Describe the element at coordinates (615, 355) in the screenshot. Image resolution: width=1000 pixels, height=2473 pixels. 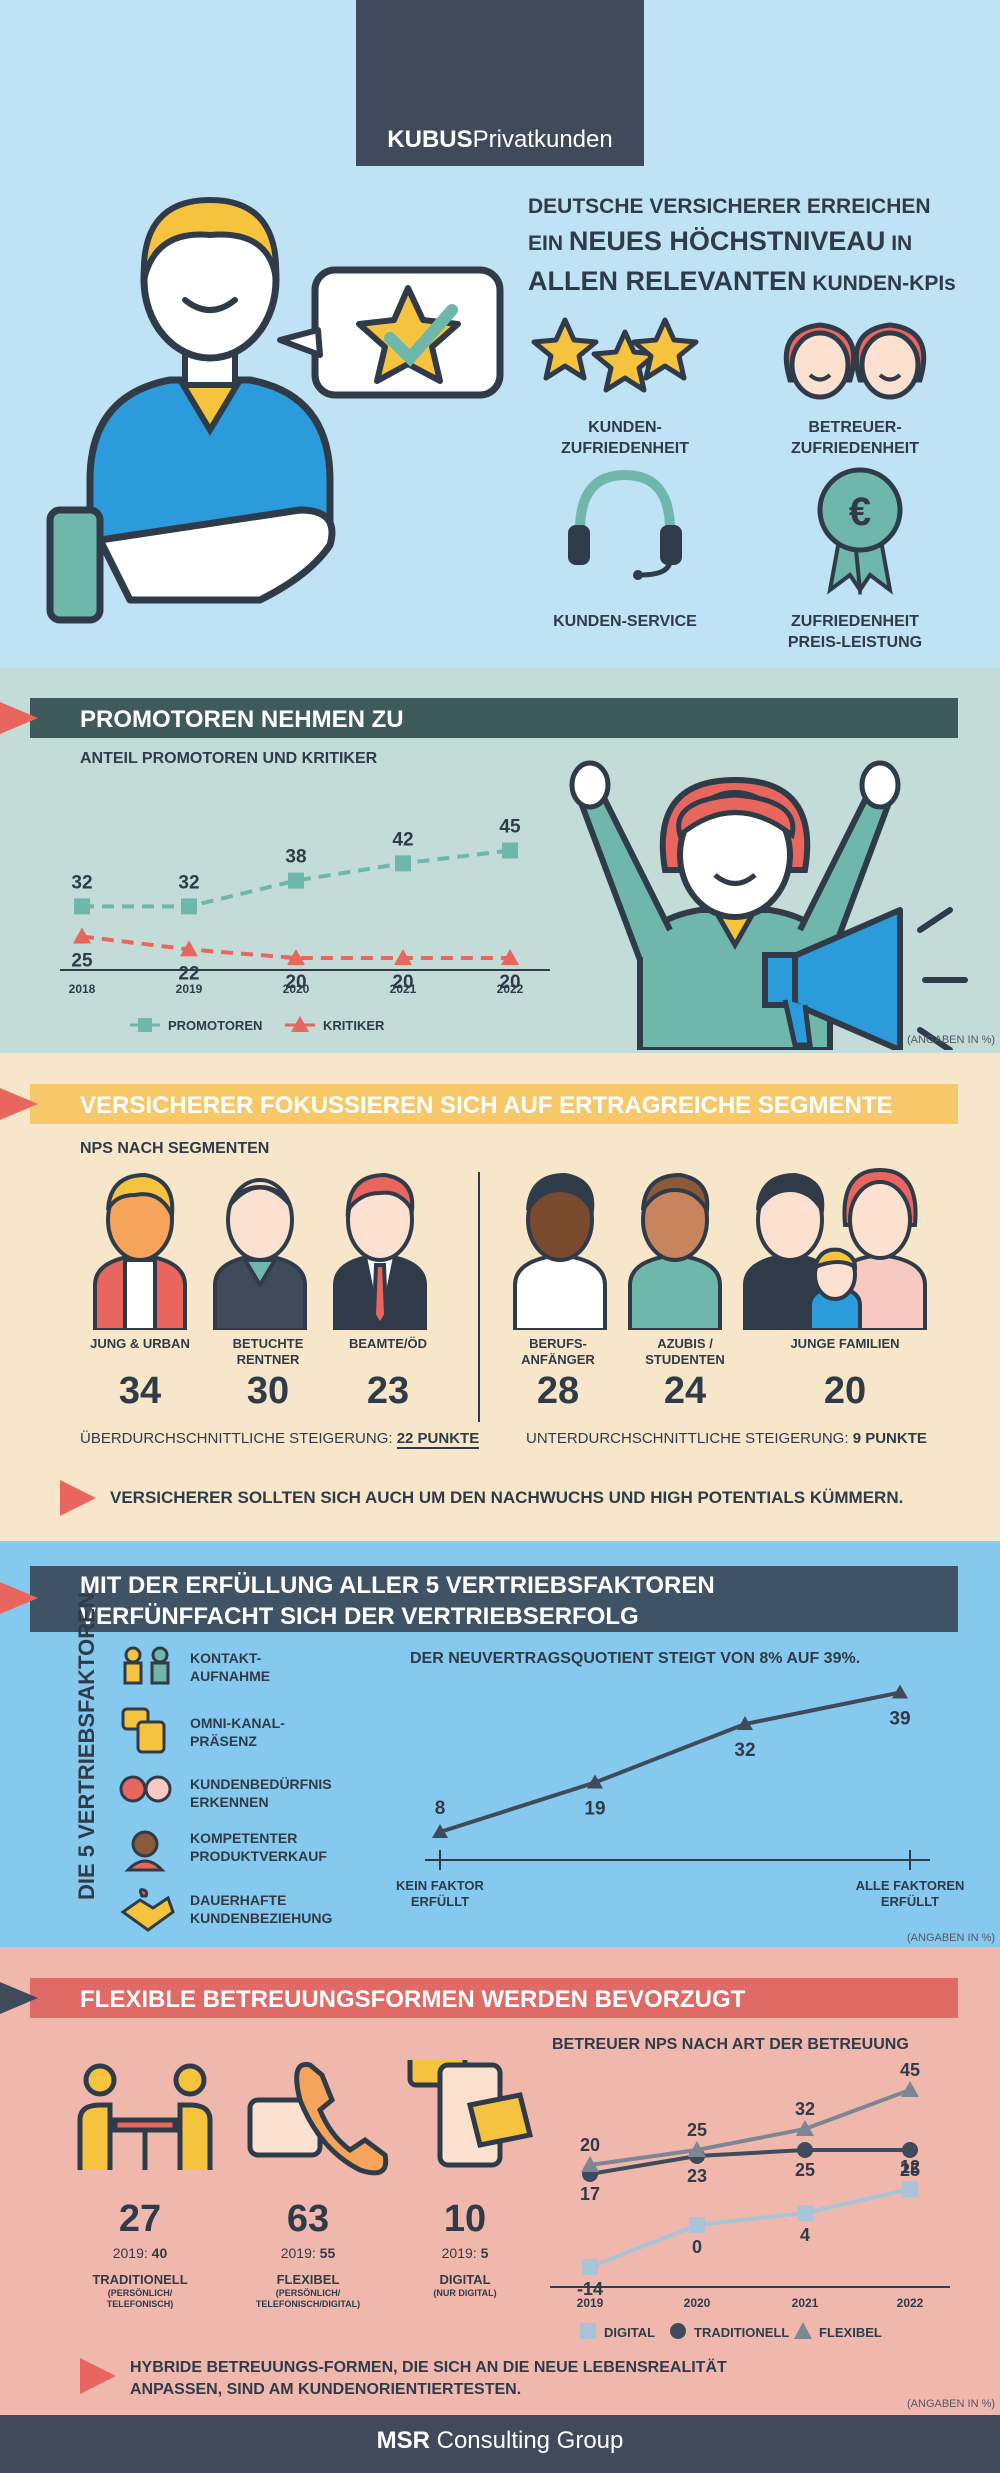
I see `three-stars-icon` at that location.